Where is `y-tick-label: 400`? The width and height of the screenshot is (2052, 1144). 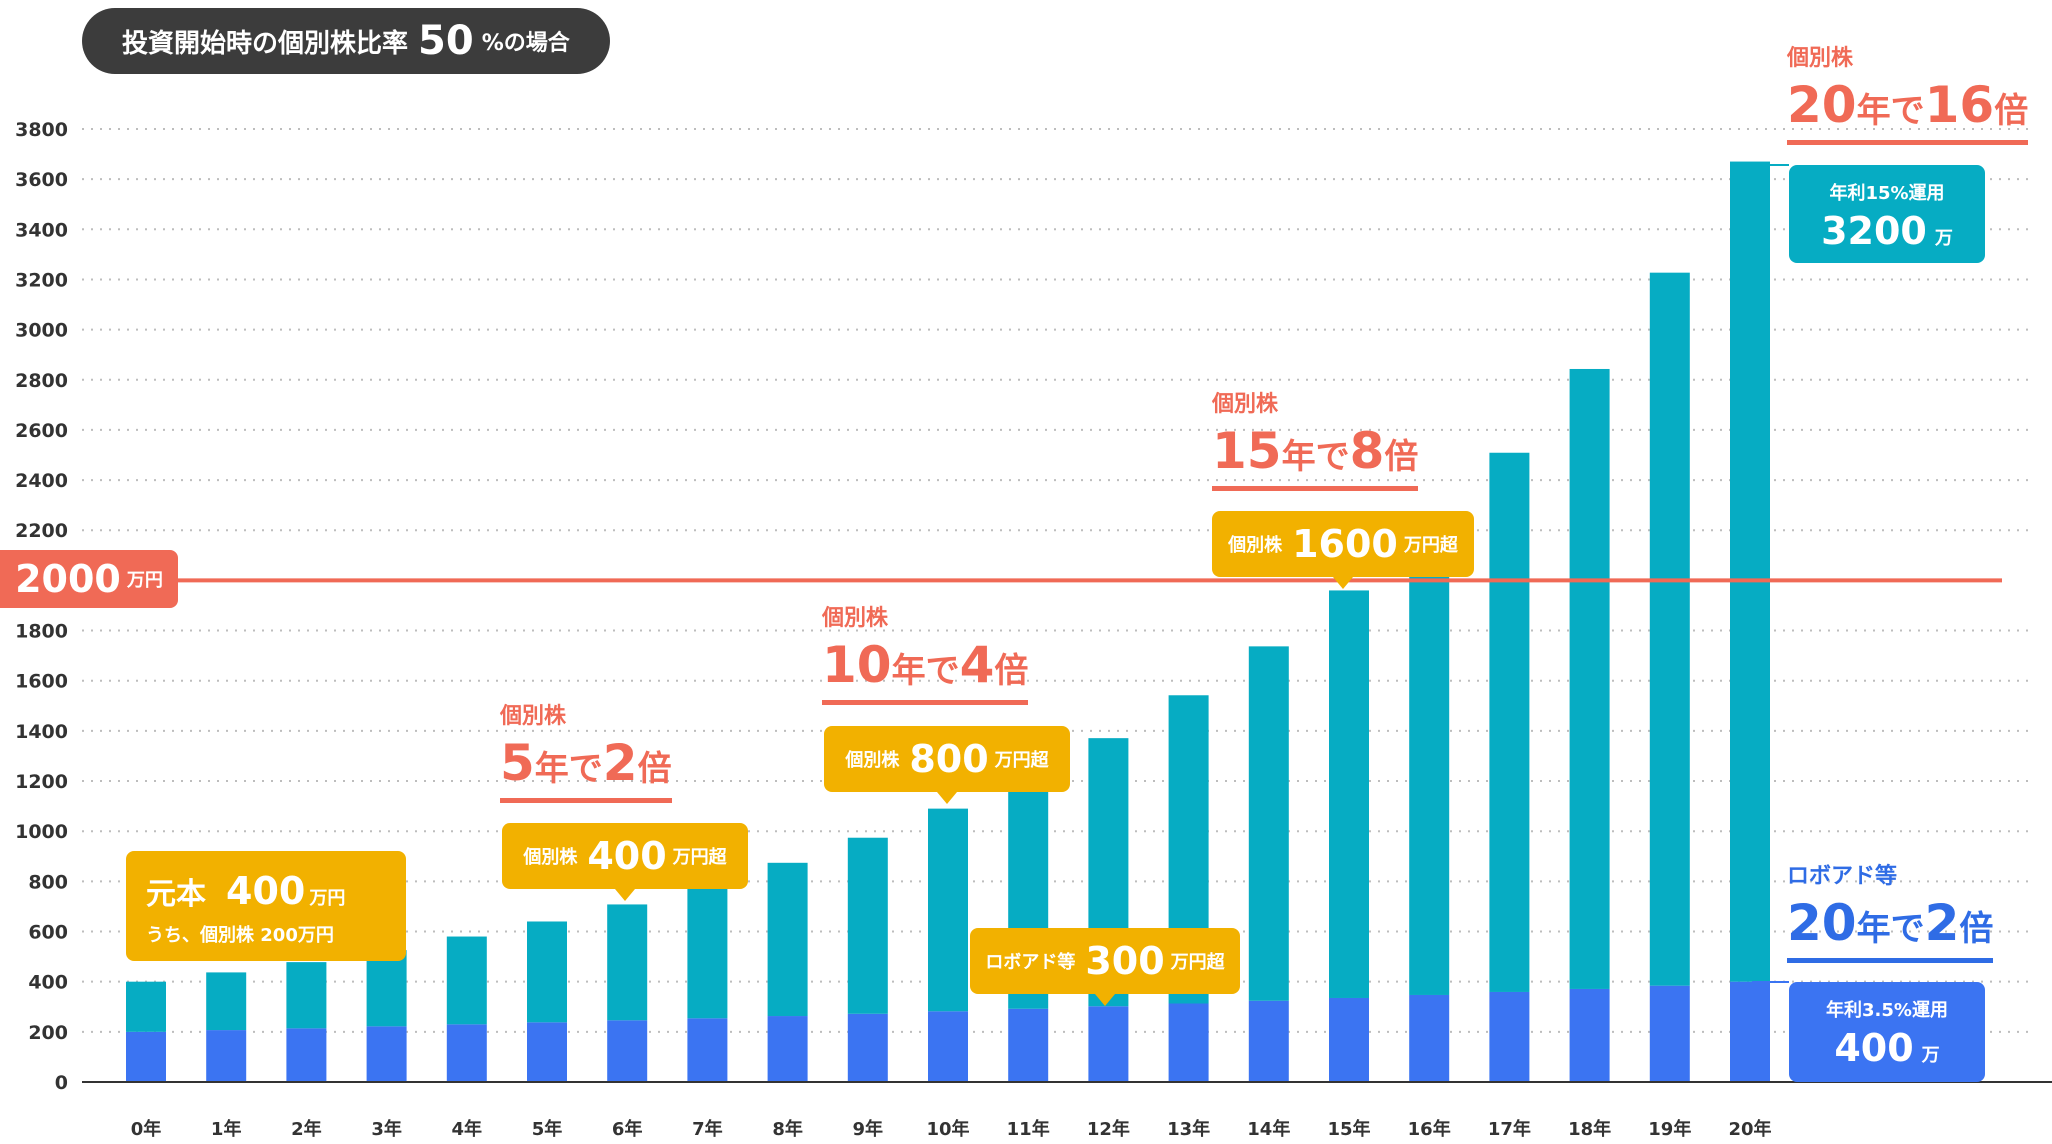 y-tick-label: 400 is located at coordinates (48, 983).